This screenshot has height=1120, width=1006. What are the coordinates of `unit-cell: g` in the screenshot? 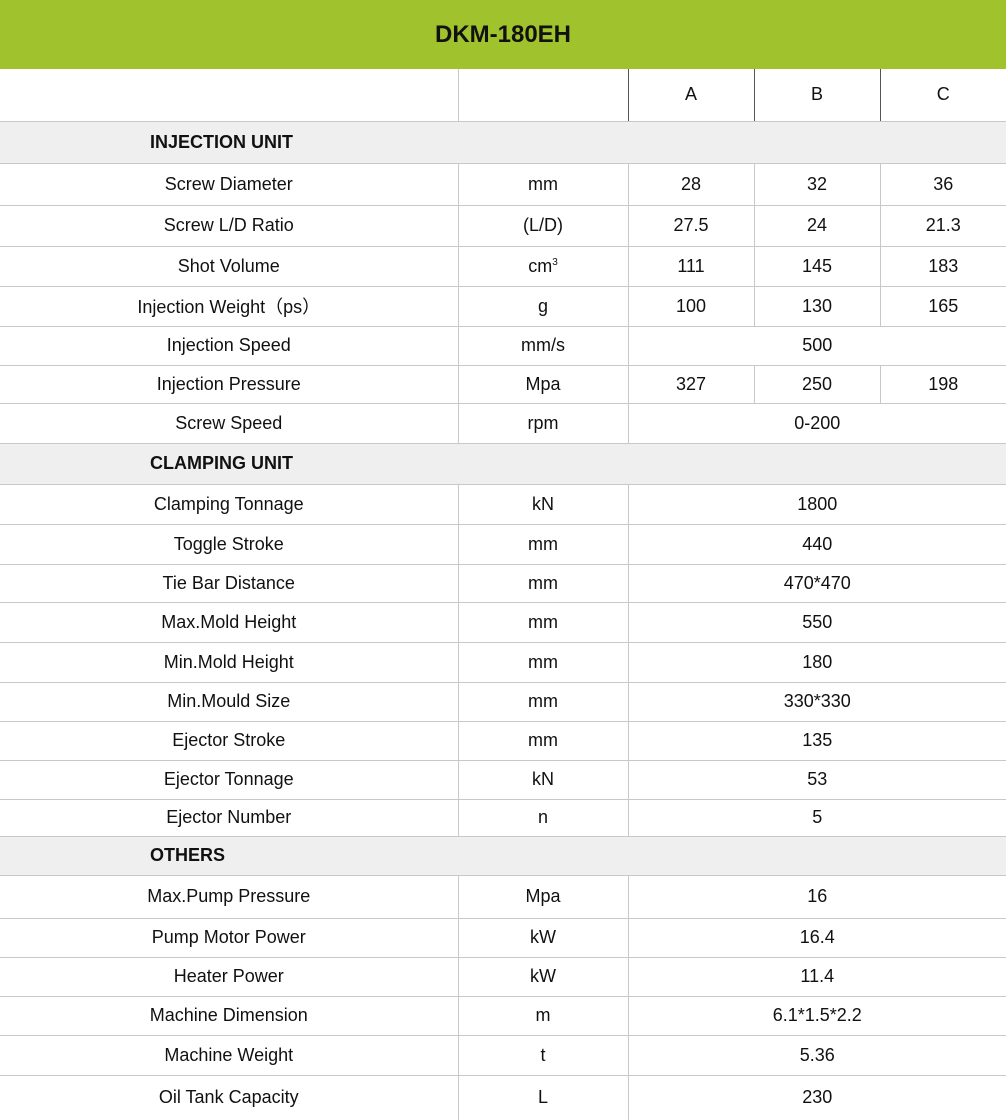 It's located at (542, 306).